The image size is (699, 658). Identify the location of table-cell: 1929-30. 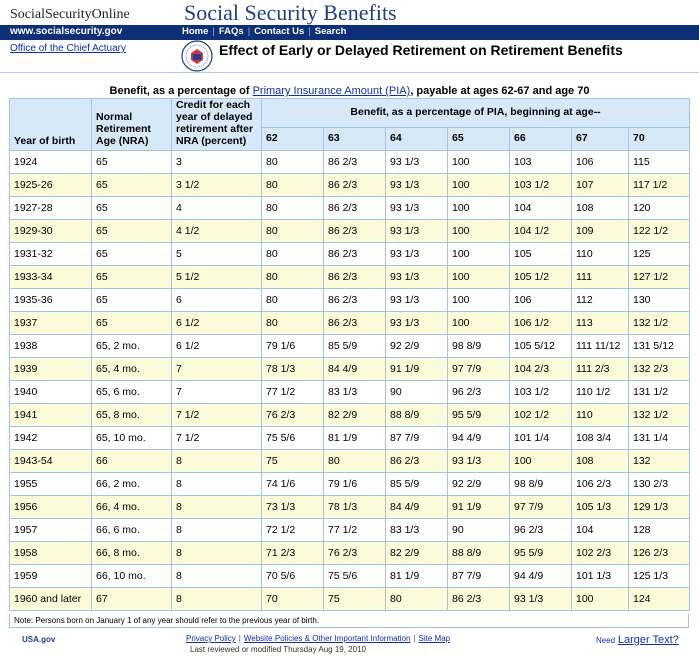
(50, 231).